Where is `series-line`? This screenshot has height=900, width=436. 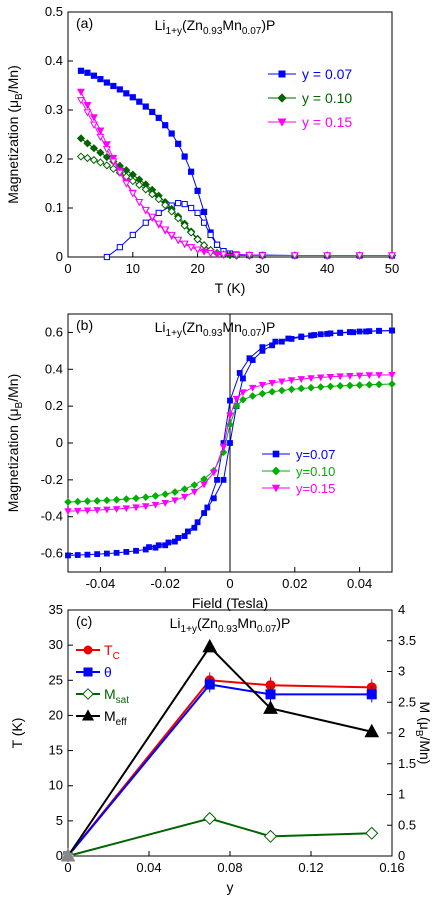
series-line is located at coordinates (219, 770).